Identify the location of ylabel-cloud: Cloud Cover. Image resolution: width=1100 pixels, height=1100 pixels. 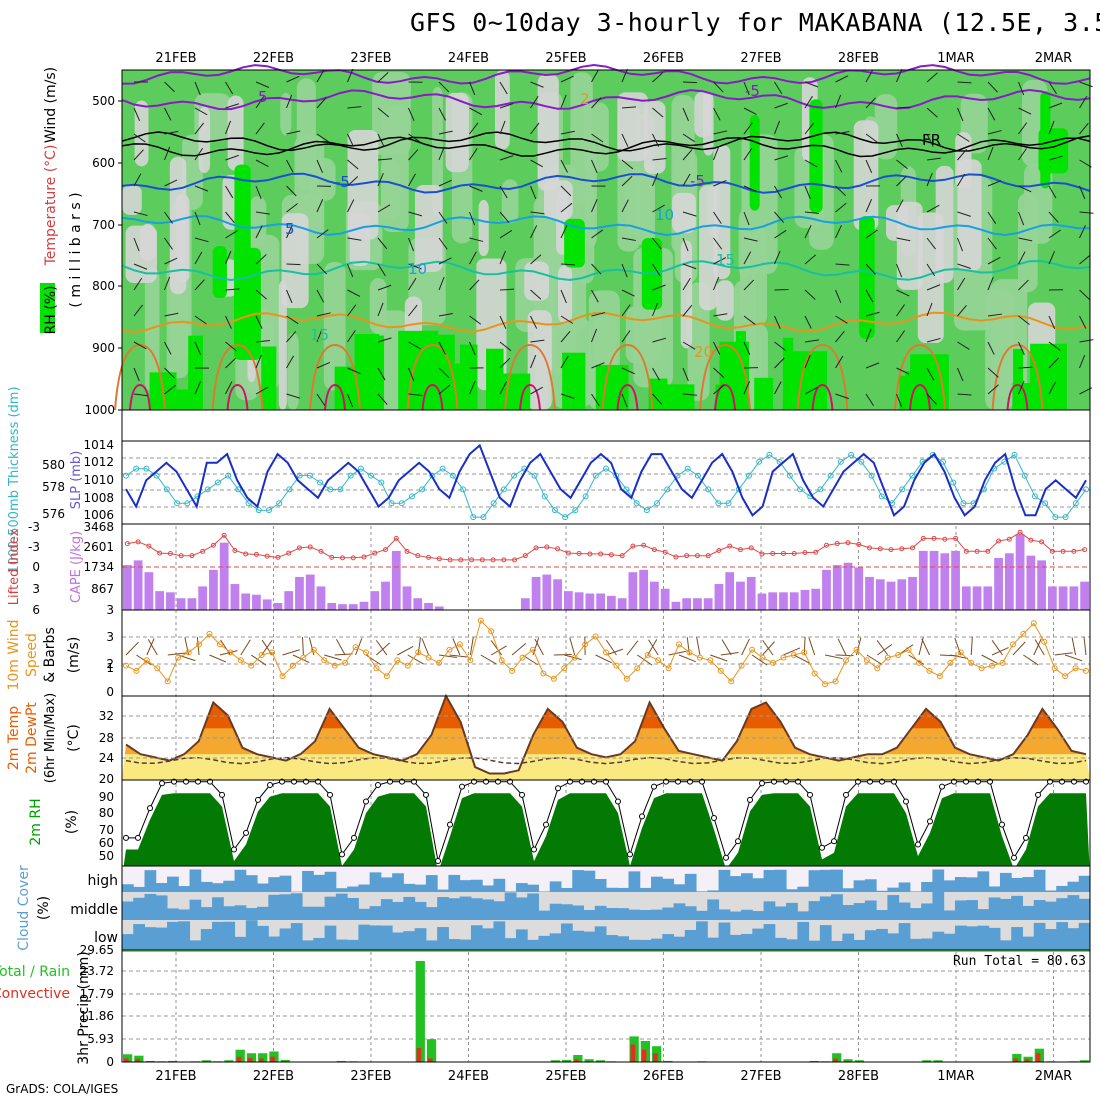
(24, 908).